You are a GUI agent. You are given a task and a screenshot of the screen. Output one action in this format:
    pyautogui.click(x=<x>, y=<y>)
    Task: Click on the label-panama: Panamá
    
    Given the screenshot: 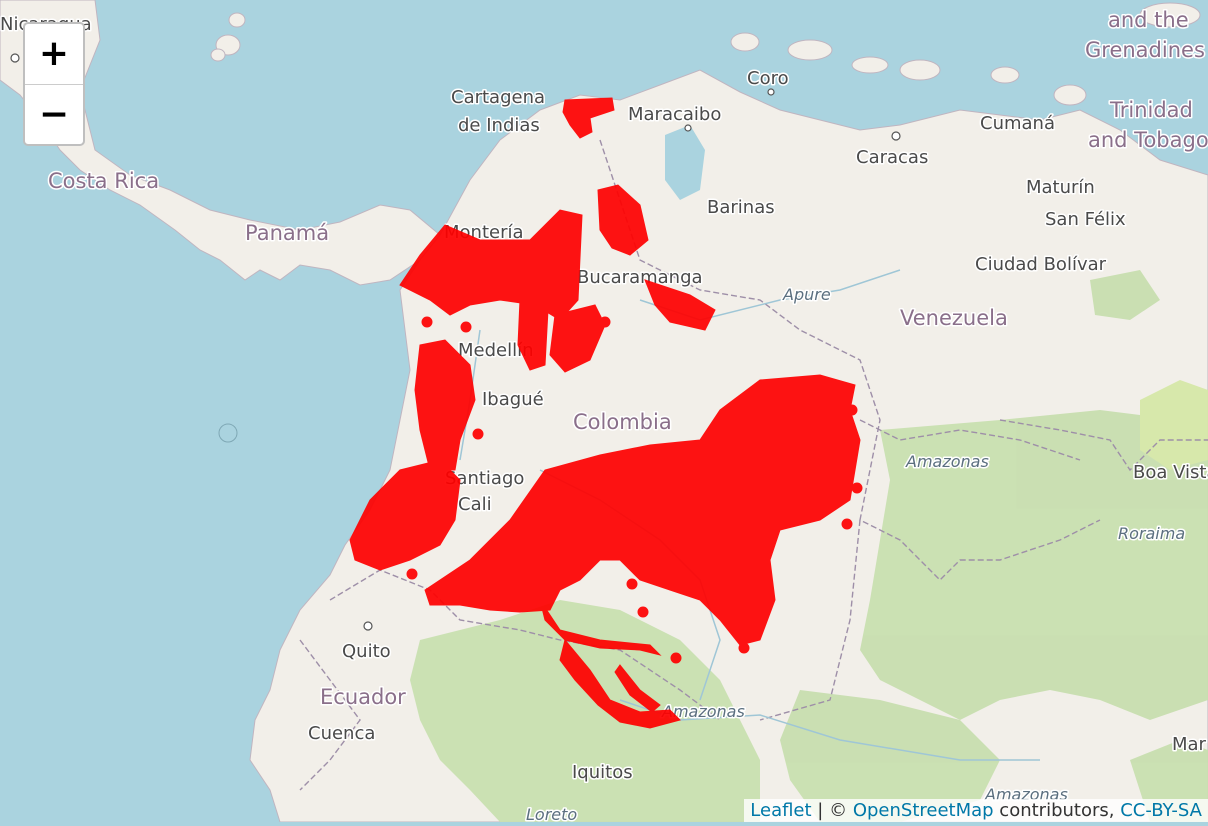 What is the action you would take?
    pyautogui.click(x=287, y=233)
    